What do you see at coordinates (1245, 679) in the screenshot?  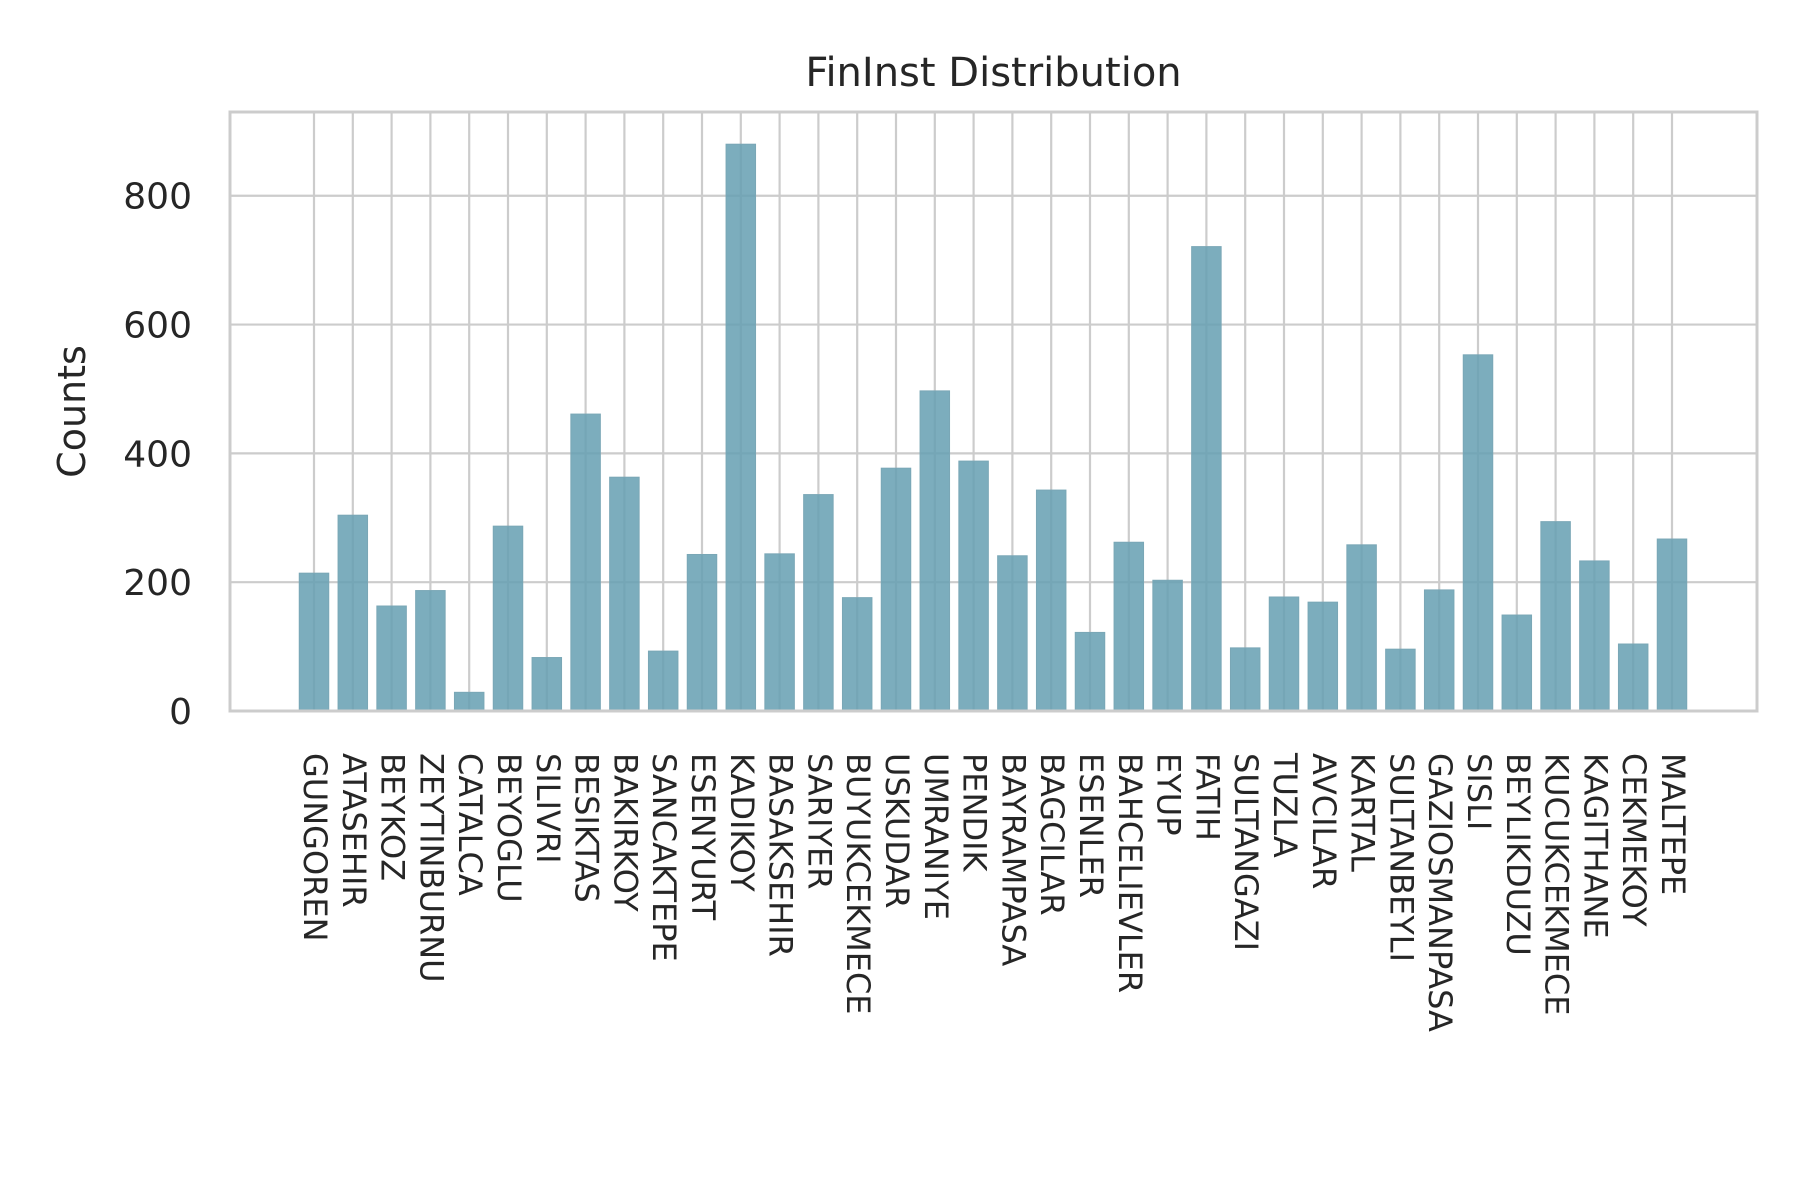 I see `bar-sultangazi` at bounding box center [1245, 679].